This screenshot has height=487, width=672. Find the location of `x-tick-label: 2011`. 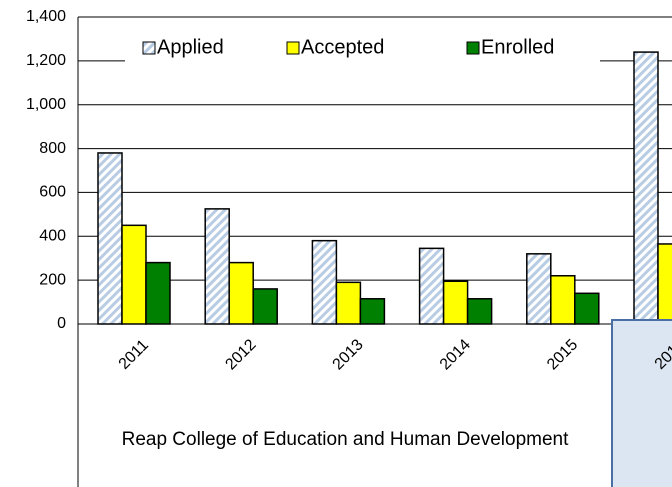

x-tick-label: 2011 is located at coordinates (134, 355).